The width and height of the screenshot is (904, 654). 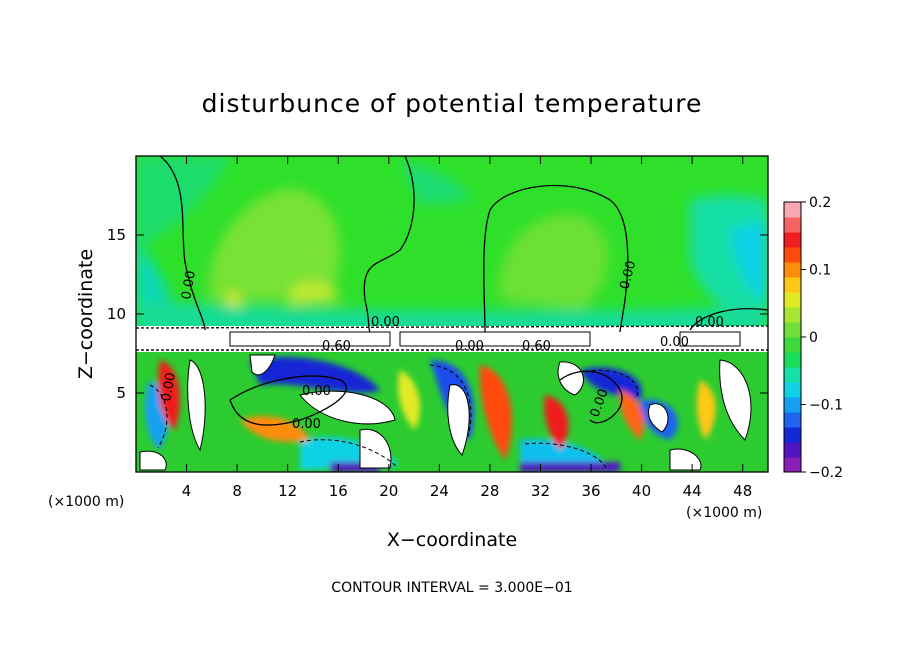 I want to click on z-unit-label: (×1000 m), so click(x=724, y=513).